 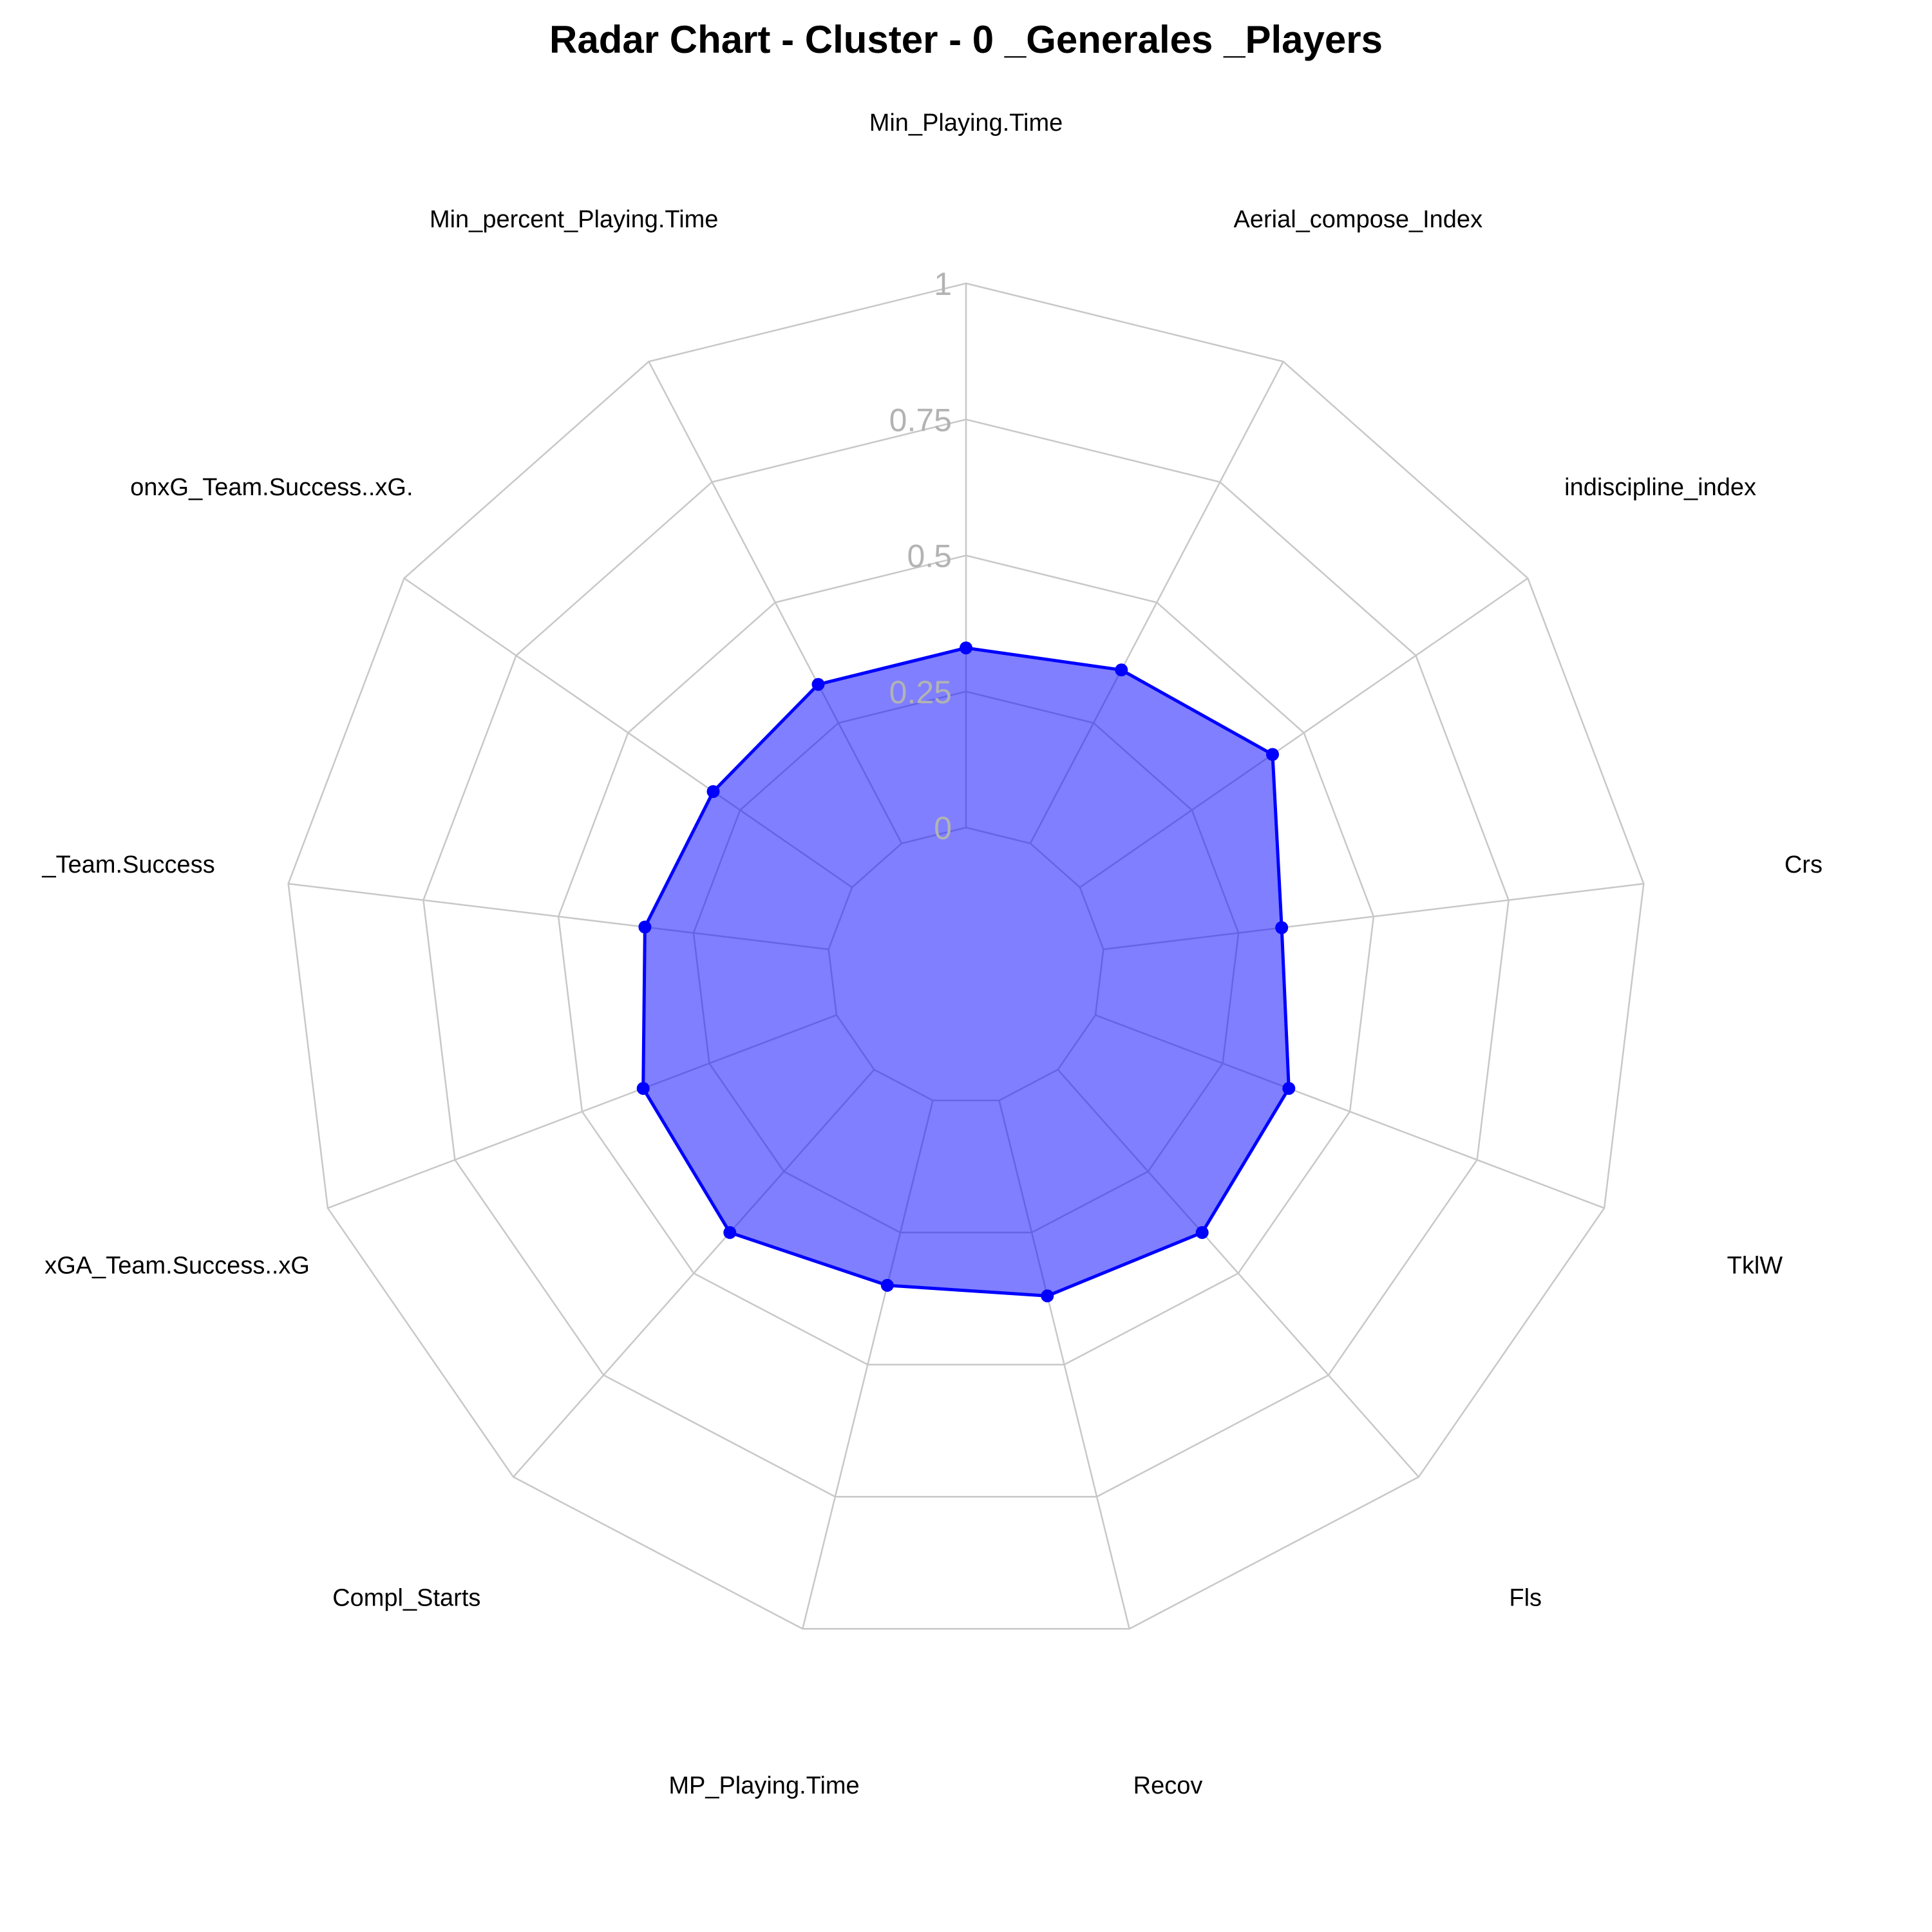 What do you see at coordinates (966, 123) in the screenshot?
I see `axis-label-0: Min_Playing.Time` at bounding box center [966, 123].